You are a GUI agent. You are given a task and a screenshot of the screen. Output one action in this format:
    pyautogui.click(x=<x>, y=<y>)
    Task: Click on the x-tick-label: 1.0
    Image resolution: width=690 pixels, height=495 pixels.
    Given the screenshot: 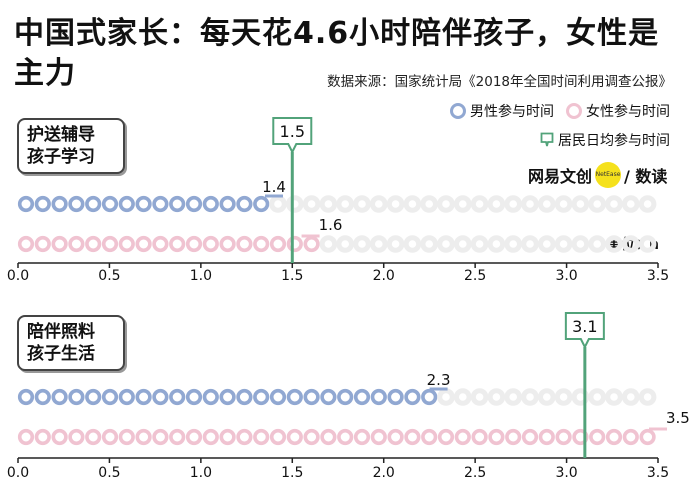 What is the action you would take?
    pyautogui.click(x=201, y=276)
    